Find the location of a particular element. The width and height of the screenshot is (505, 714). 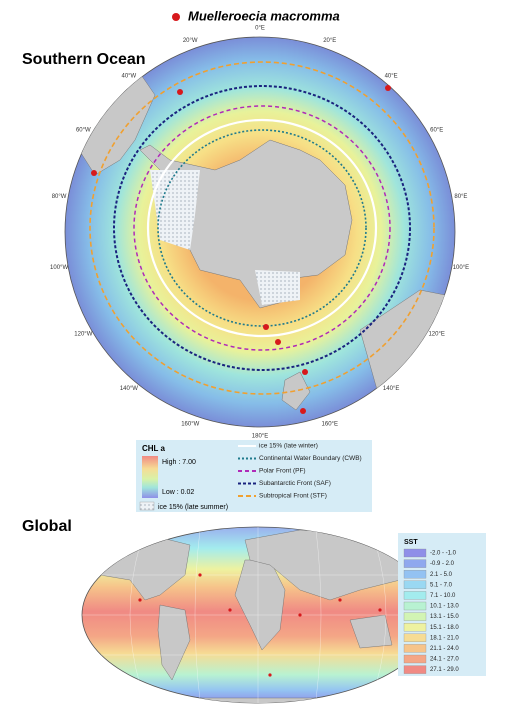

legend-label: Low : 0.02 is located at coordinates (178, 492).